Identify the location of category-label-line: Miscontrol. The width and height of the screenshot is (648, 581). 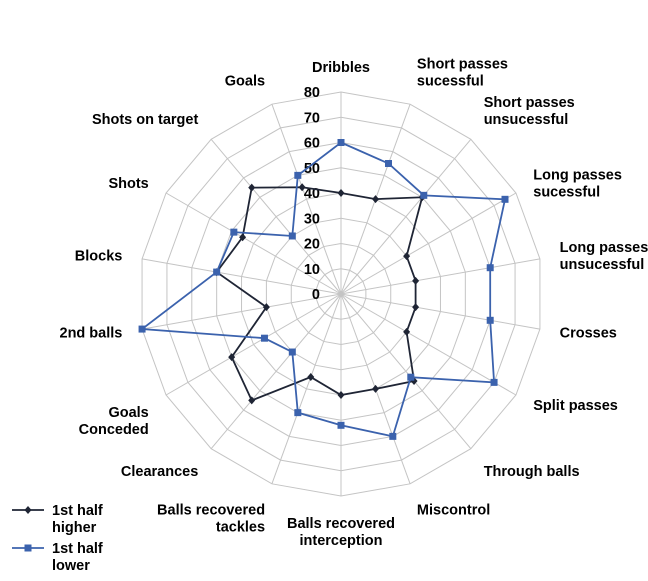
(453, 511).